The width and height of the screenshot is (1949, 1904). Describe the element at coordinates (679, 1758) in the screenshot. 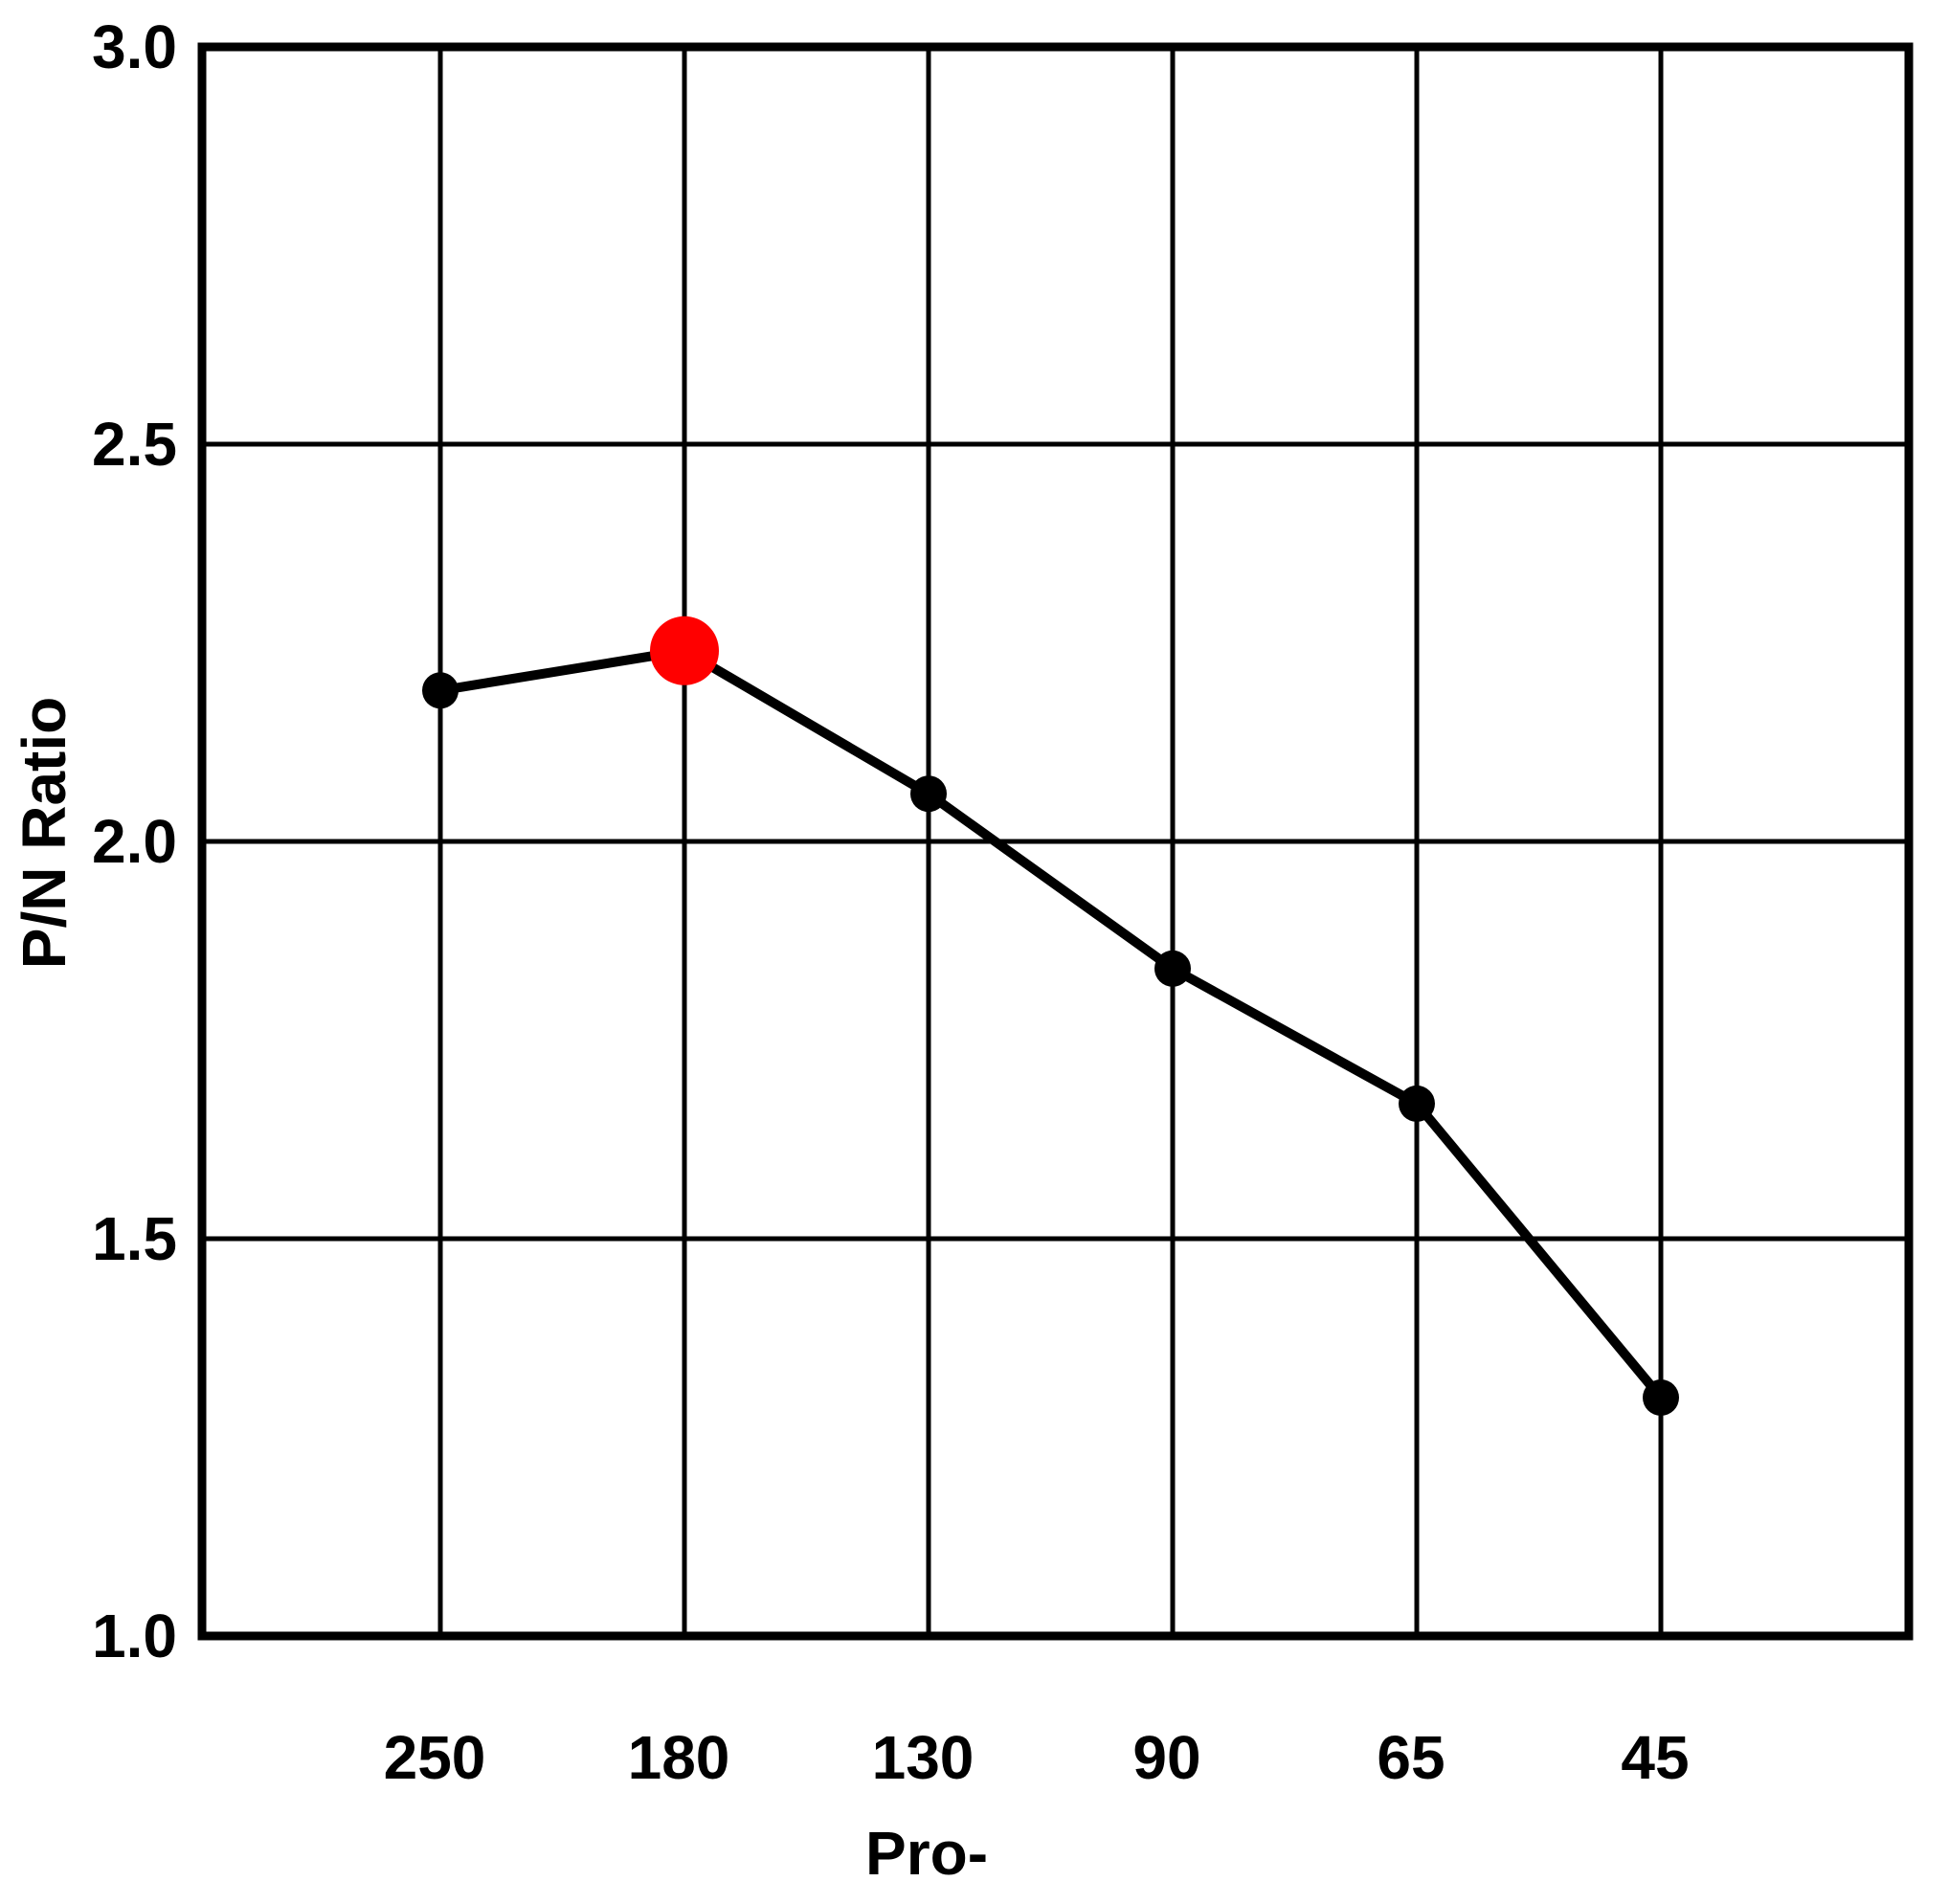

I see `x-tick-label: 180` at that location.